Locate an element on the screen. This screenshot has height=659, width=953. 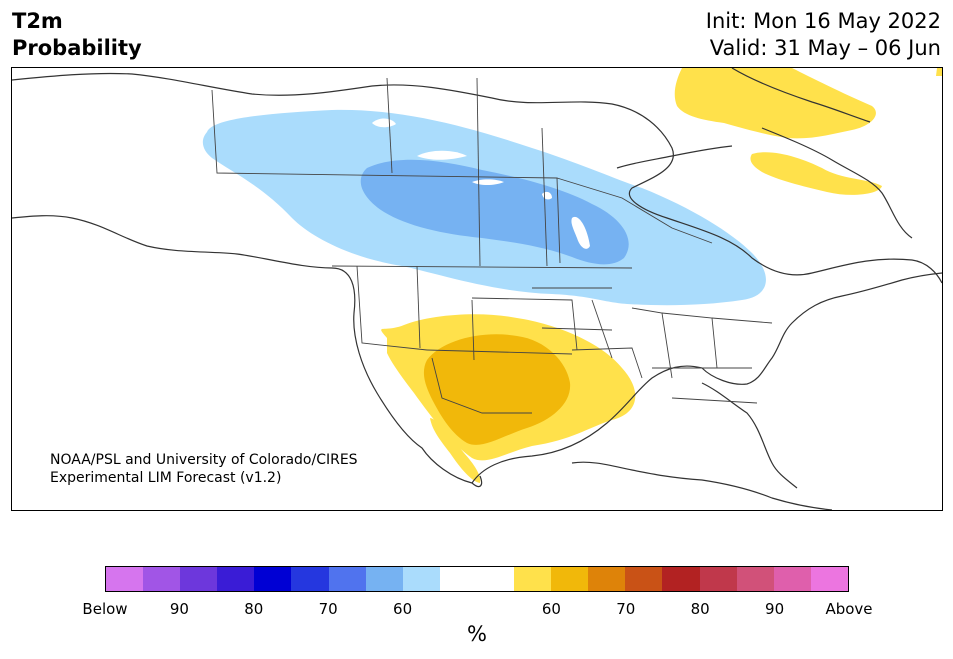
title-type: Probability is located at coordinates (77, 48).